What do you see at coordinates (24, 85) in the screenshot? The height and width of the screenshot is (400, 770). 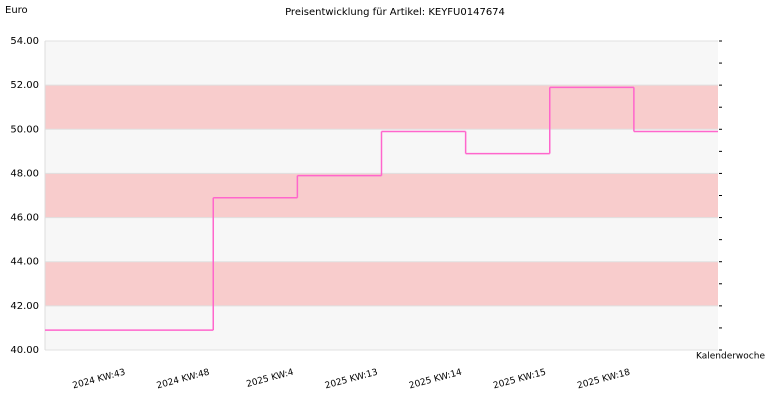 I see `y-tick-label: 52.00` at bounding box center [24, 85].